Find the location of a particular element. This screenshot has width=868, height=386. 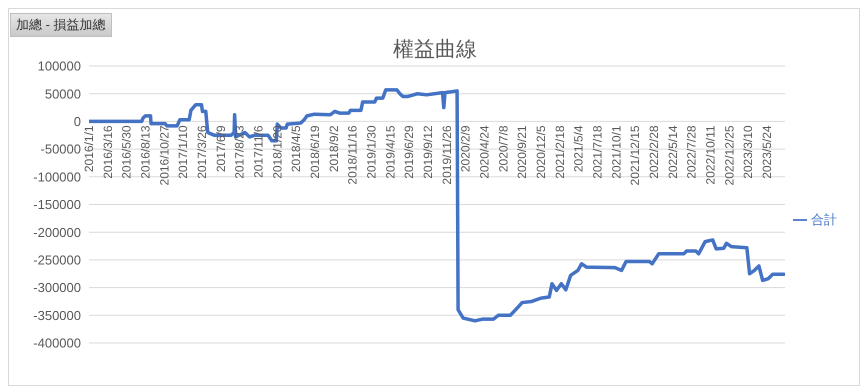

x-tick-label: 2017/3/26 is located at coordinates (201, 152).